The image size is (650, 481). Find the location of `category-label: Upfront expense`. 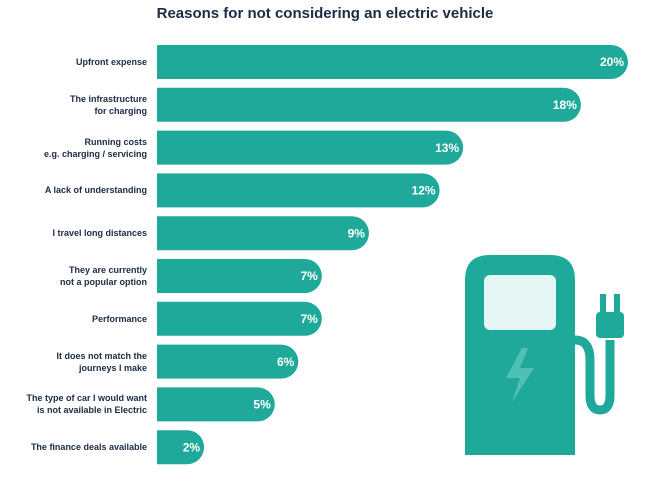

category-label: Upfront expense is located at coordinates (111, 62).